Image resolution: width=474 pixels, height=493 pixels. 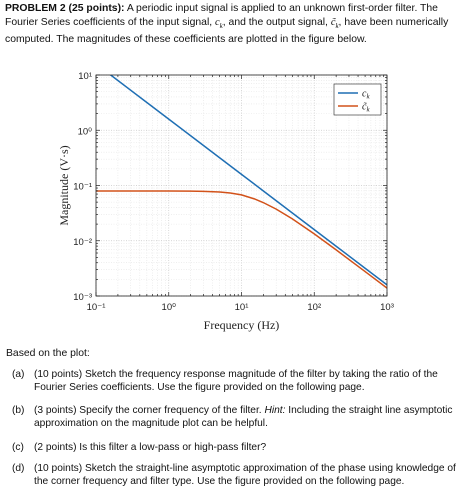 What do you see at coordinates (242, 325) in the screenshot?
I see `x-axis-label: Frequency (Hz)` at bounding box center [242, 325].